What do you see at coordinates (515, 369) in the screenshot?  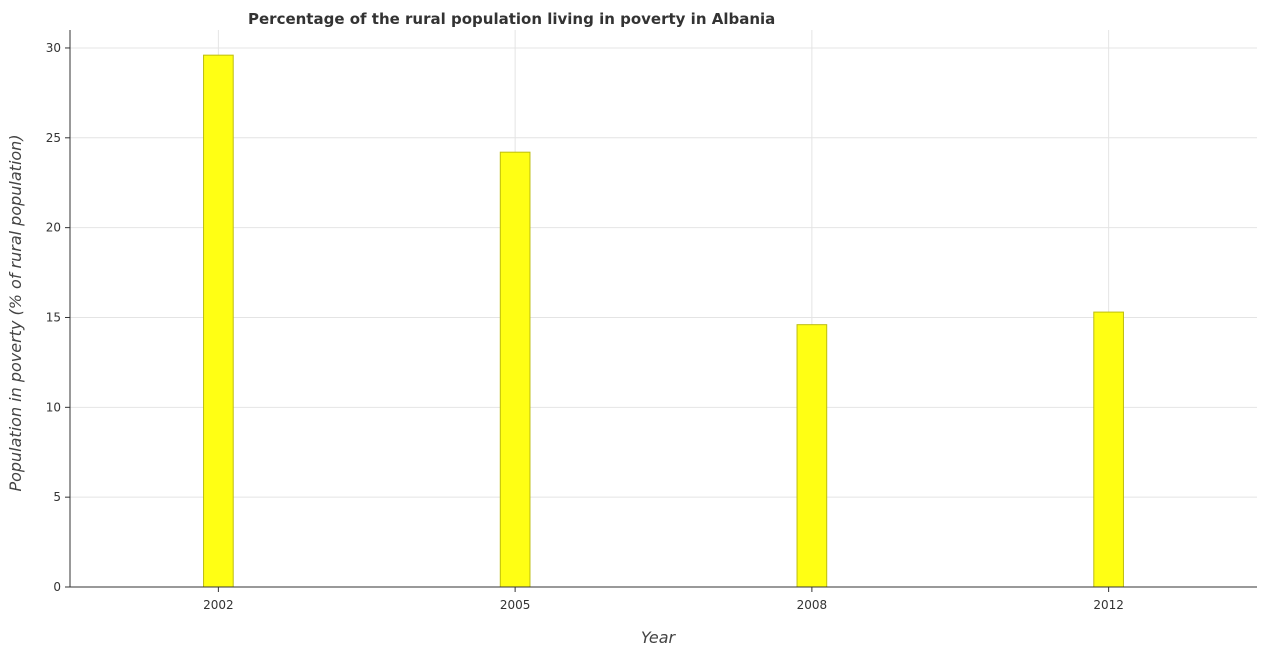 I see `bar-2005` at bounding box center [515, 369].